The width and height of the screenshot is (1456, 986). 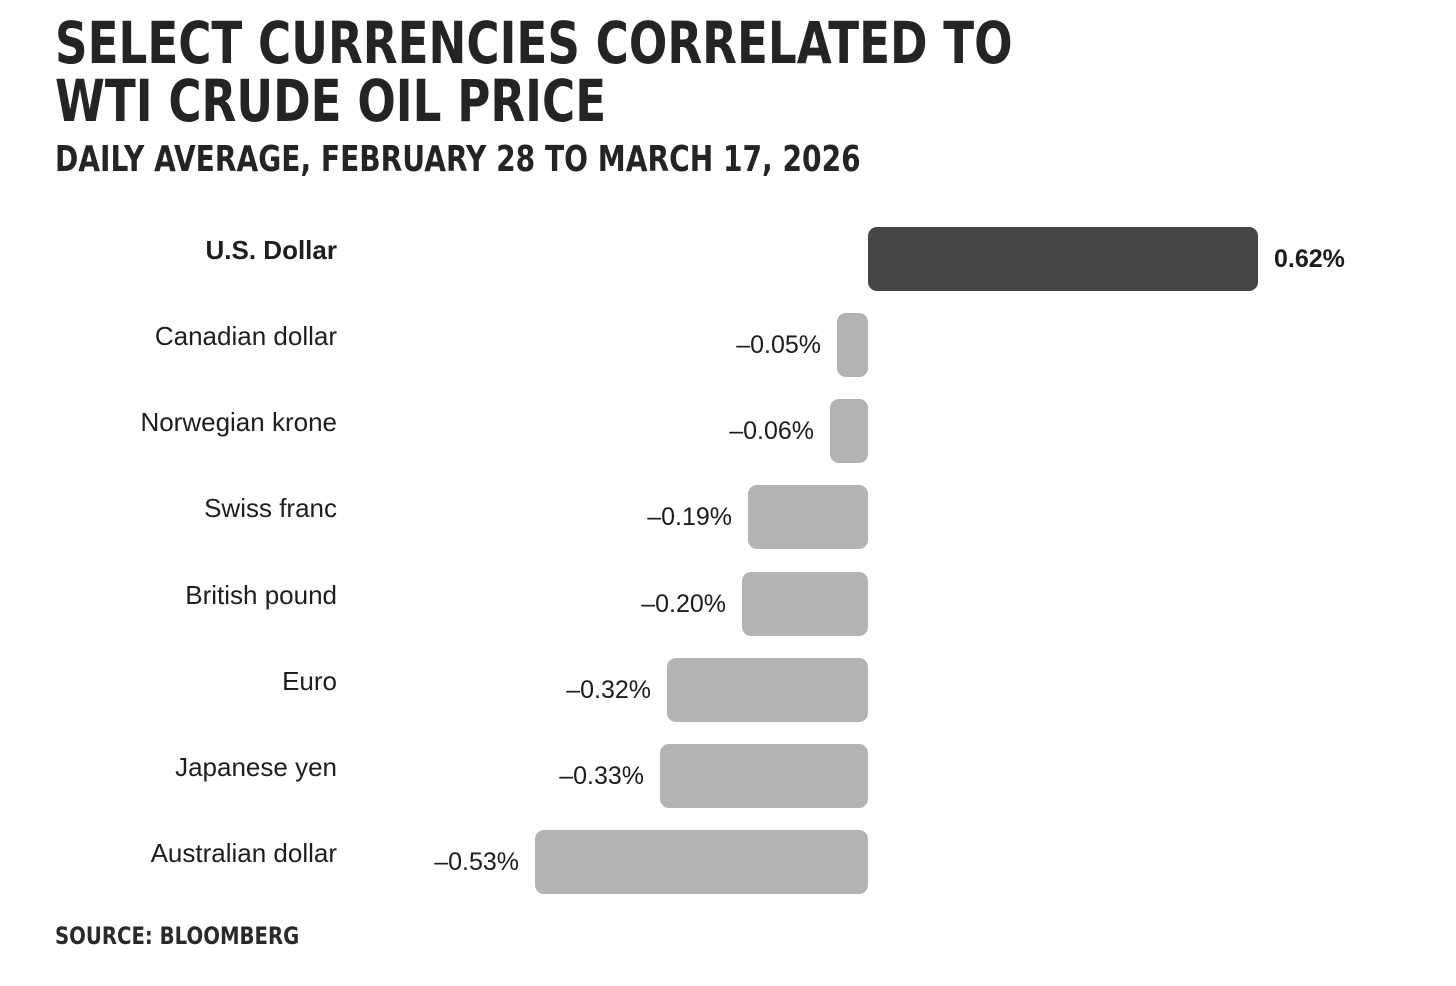 I want to click on category-label: Euro, so click(x=309, y=681).